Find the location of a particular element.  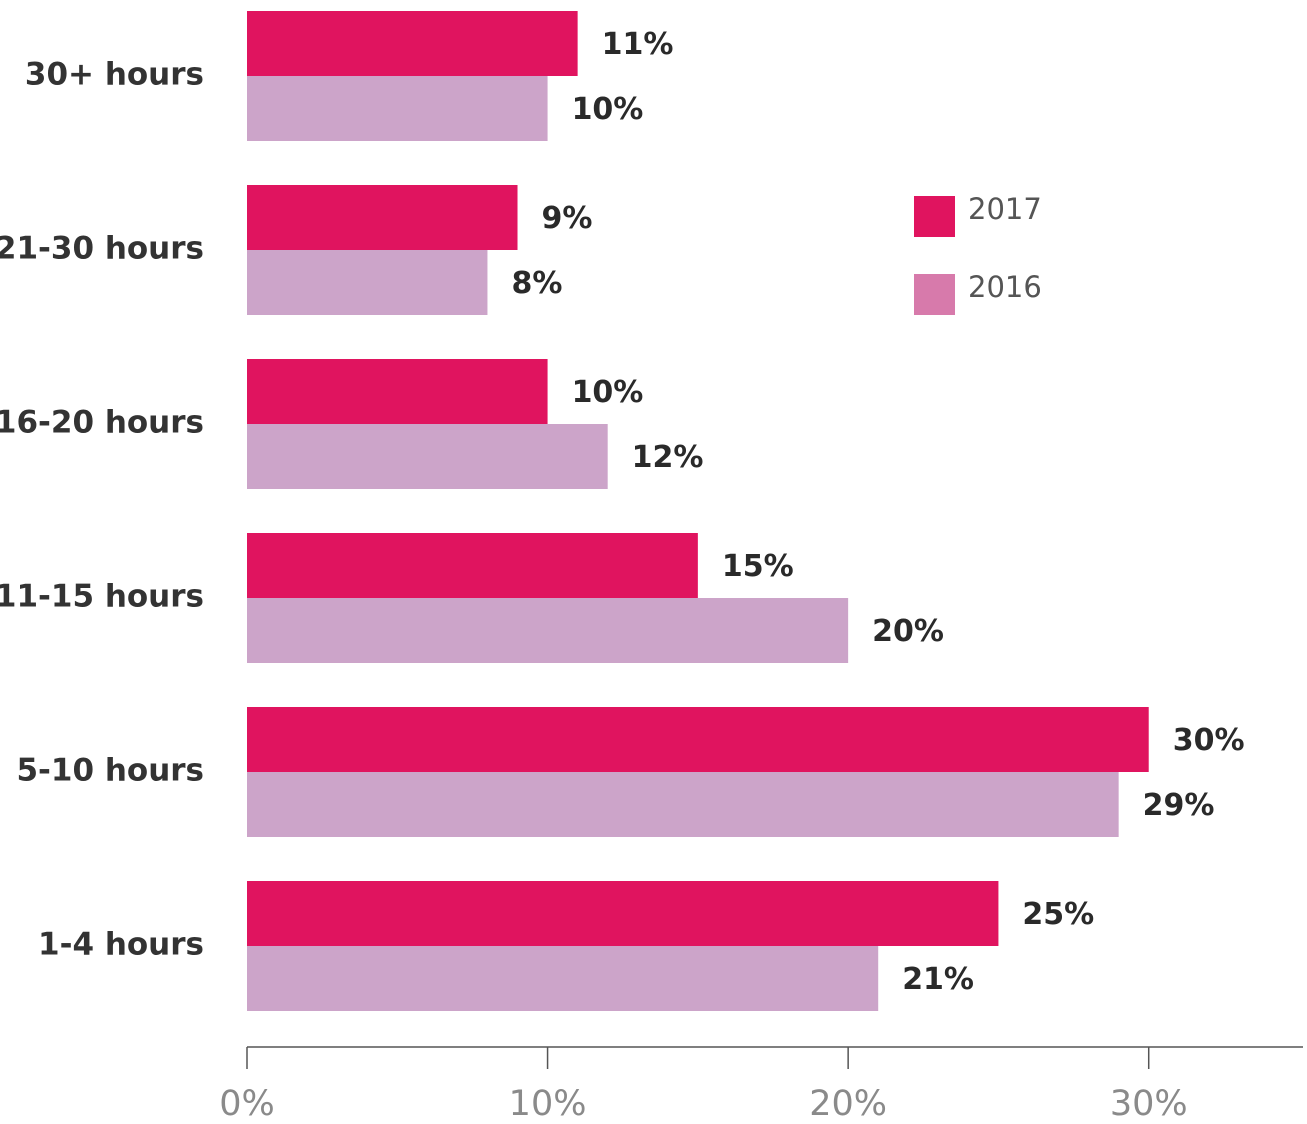

x-tick-label: 30% is located at coordinates (1149, 1104).